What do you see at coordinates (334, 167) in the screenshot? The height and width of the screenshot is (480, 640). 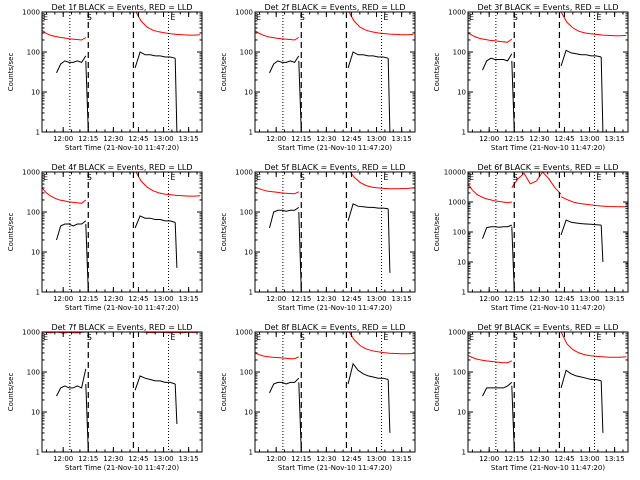 I see `panel-title: Det 5f BLACK = Events, RED = LLD` at bounding box center [334, 167].